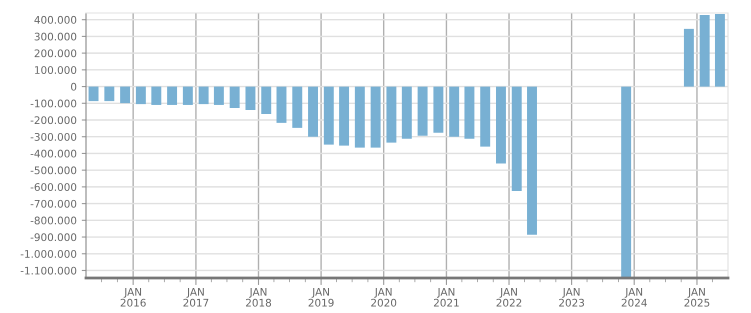 This screenshot has height=313, width=751. What do you see at coordinates (48, 270) in the screenshot?
I see `y-tick-label: -1.100.000` at bounding box center [48, 270].